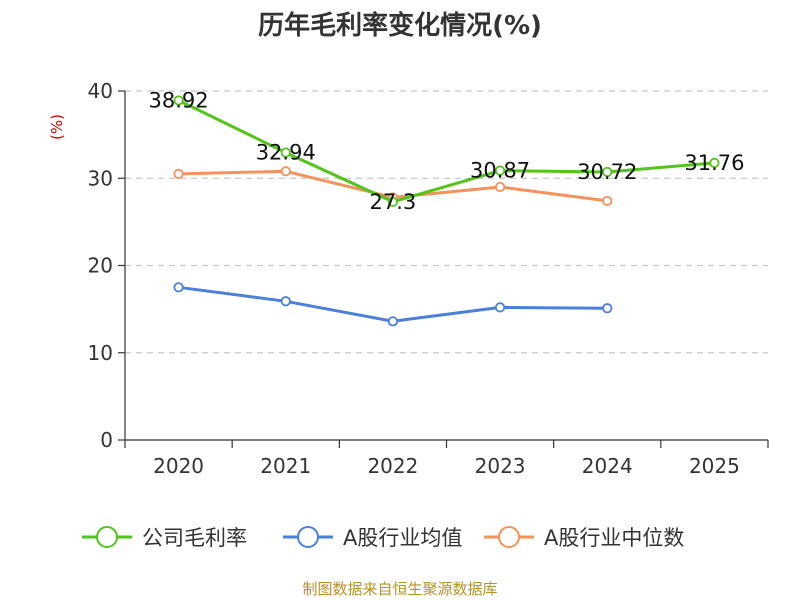  I want to click on y-tick-label: 20, so click(100, 266).